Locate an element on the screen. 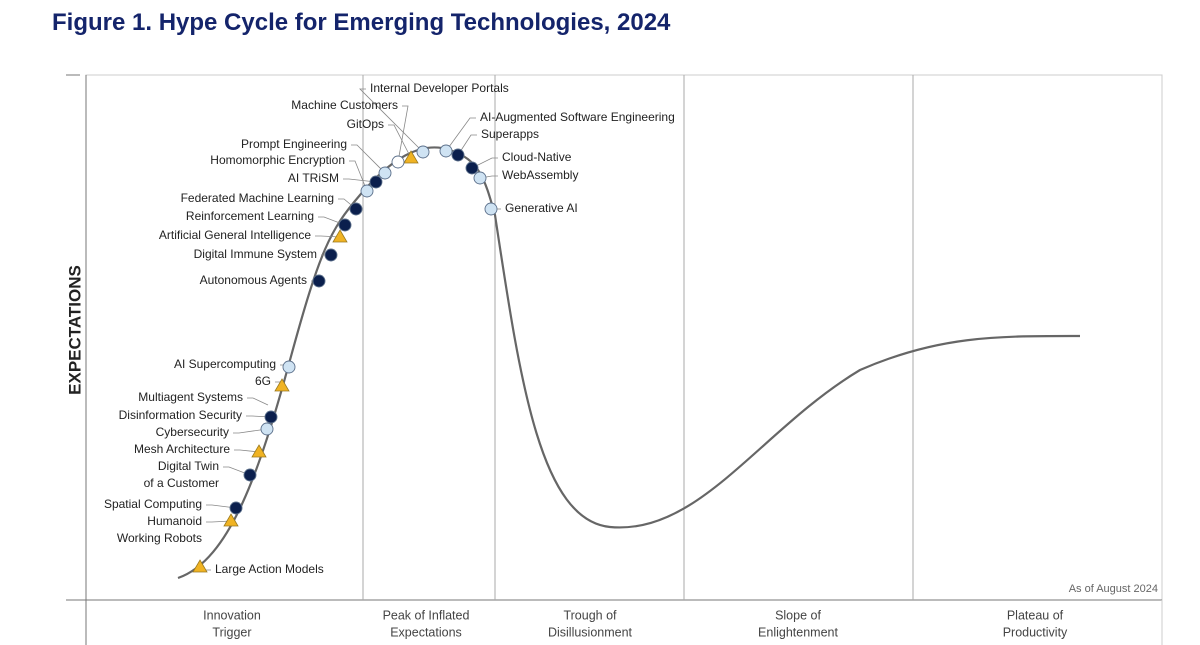 Image resolution: width=1200 pixels, height=645 pixels. technology-label: Internal Developer Portals is located at coordinates (439, 88).